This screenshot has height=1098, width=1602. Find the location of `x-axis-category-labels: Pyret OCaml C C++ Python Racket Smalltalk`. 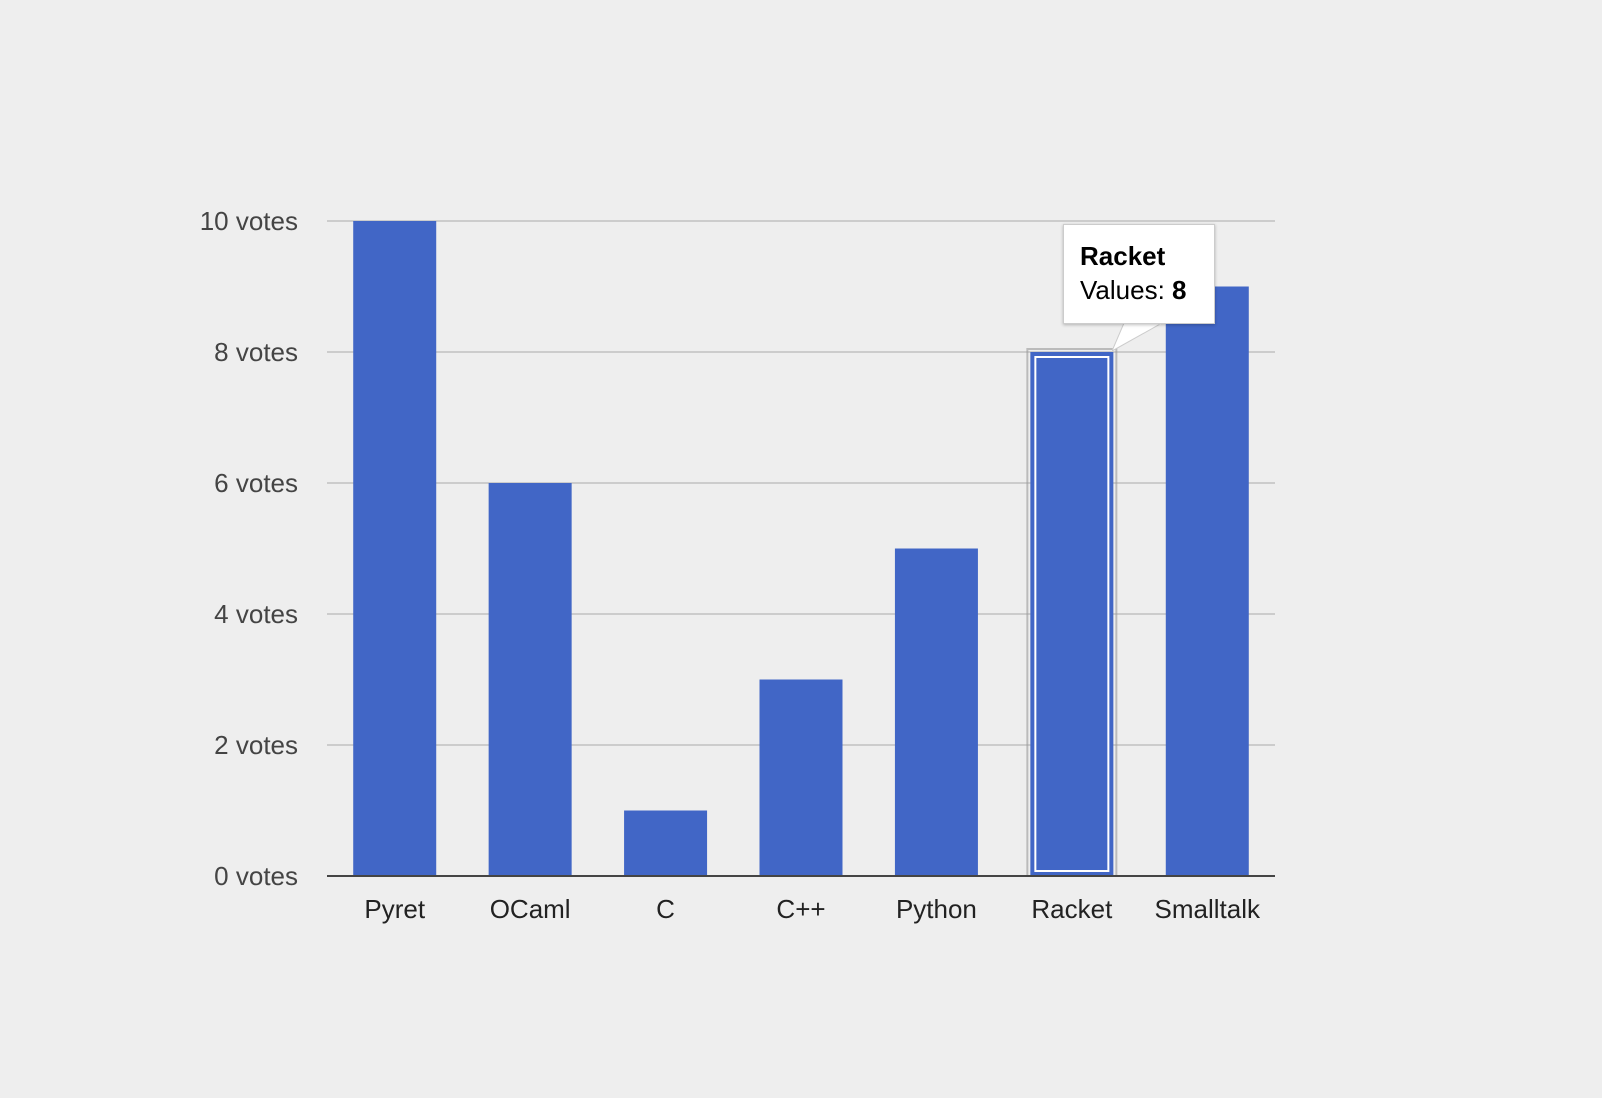

x-axis-category-labels: Pyret OCaml C C++ Python Racket Smalltalk is located at coordinates (812, 909).